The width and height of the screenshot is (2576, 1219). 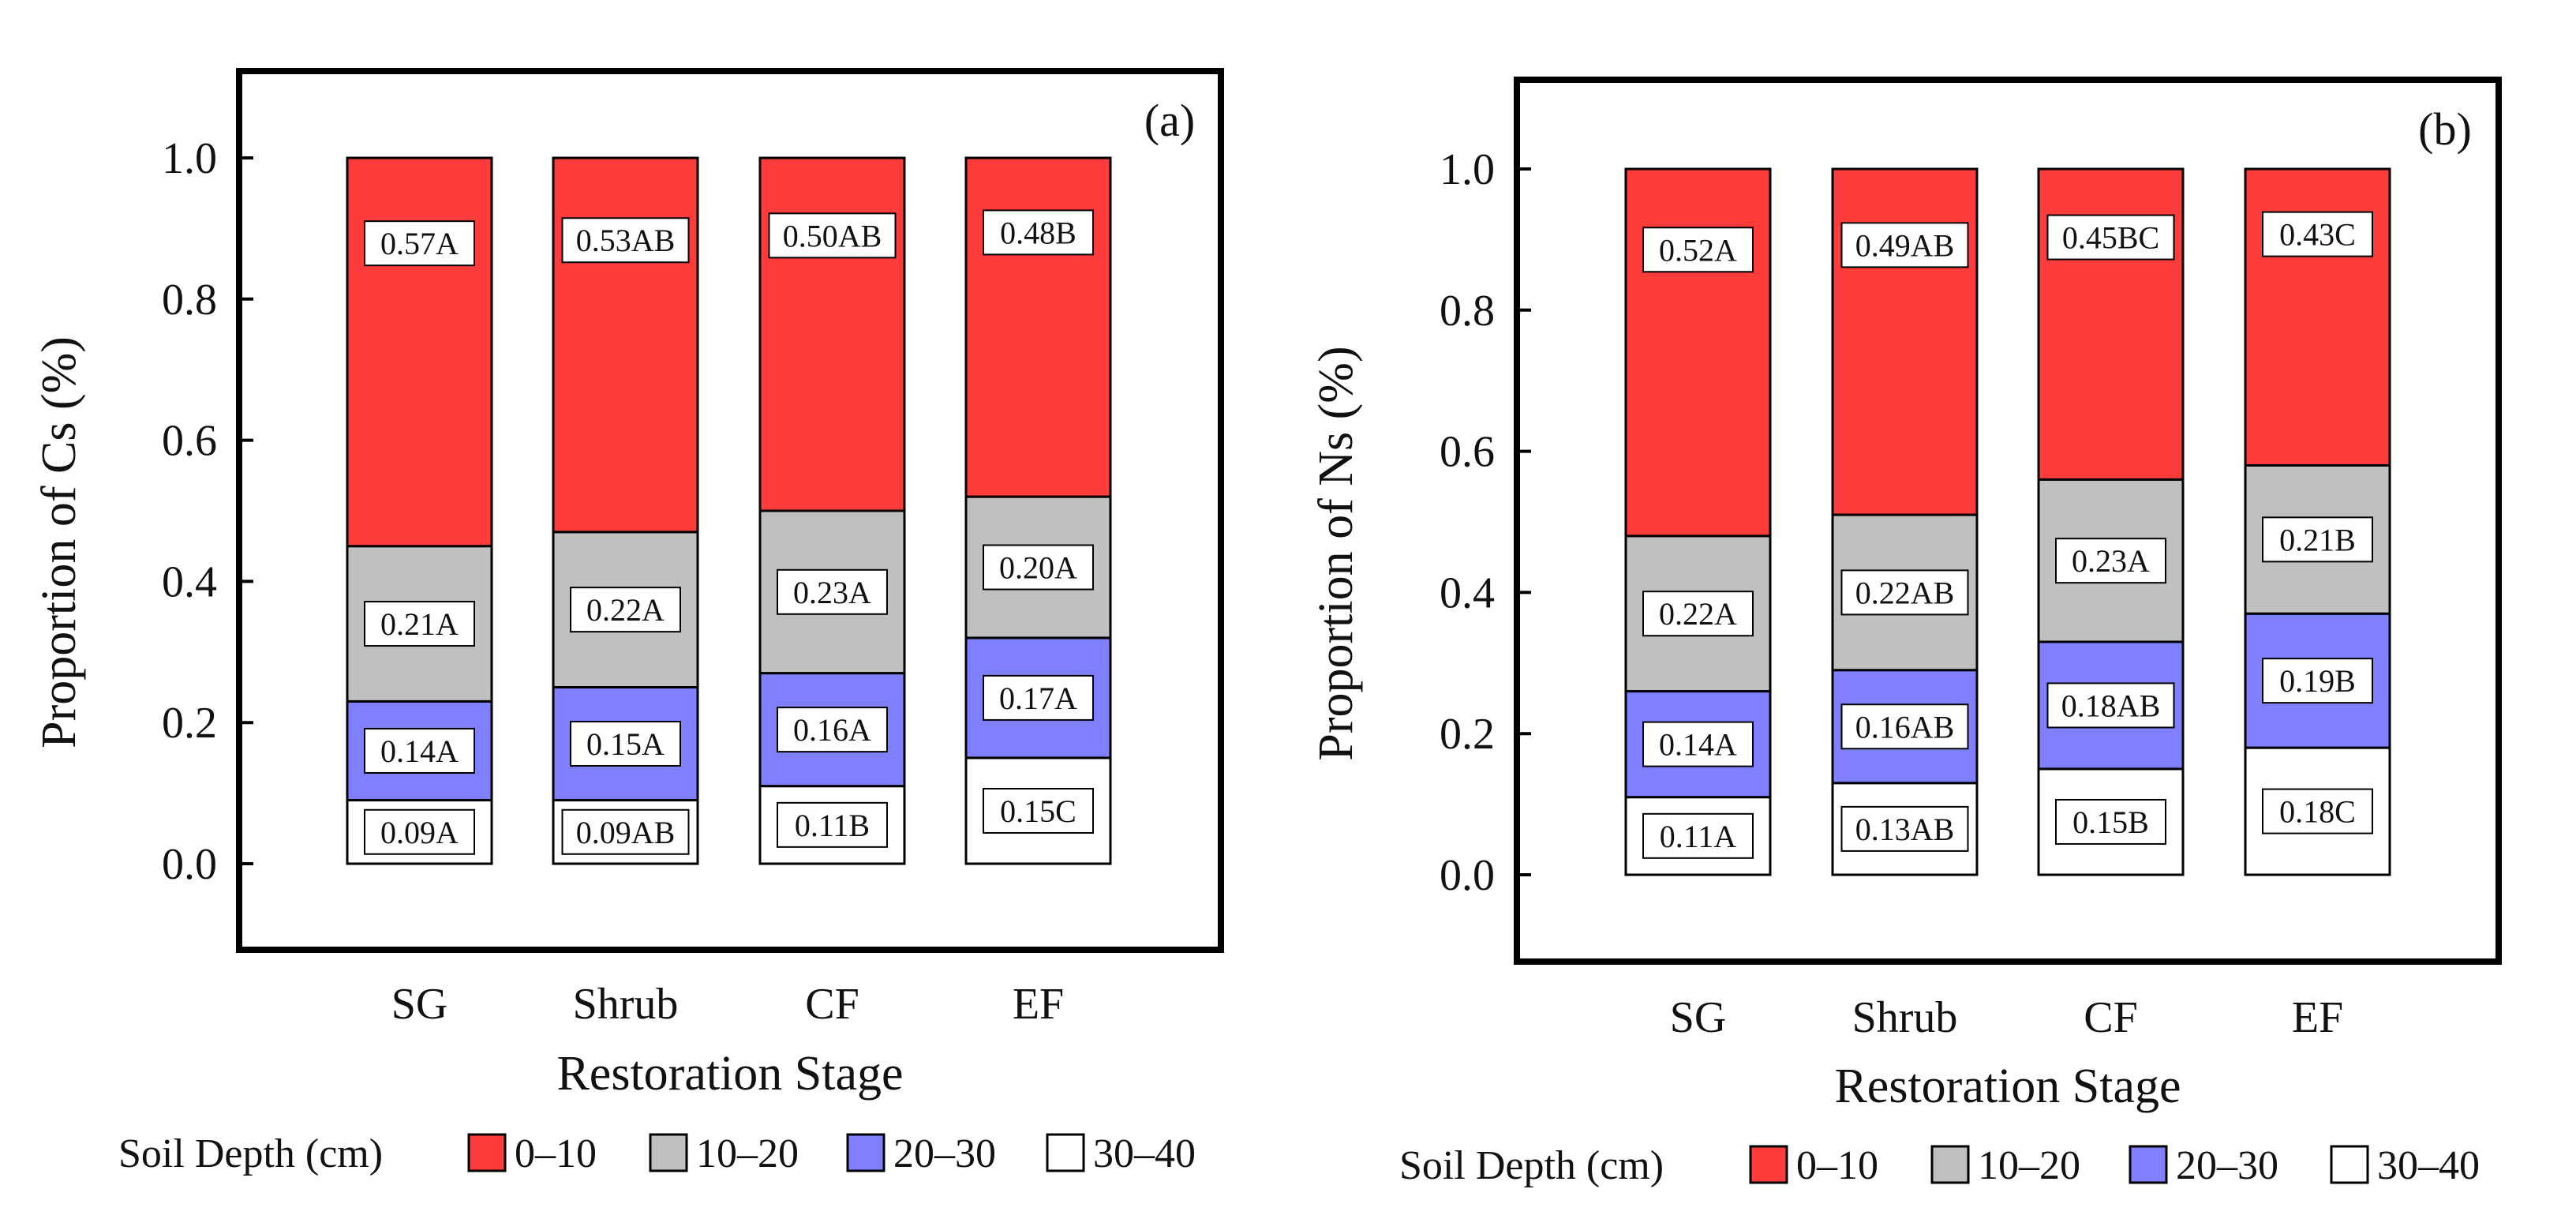 I want to click on legend-label: 10–20, so click(x=747, y=1153).